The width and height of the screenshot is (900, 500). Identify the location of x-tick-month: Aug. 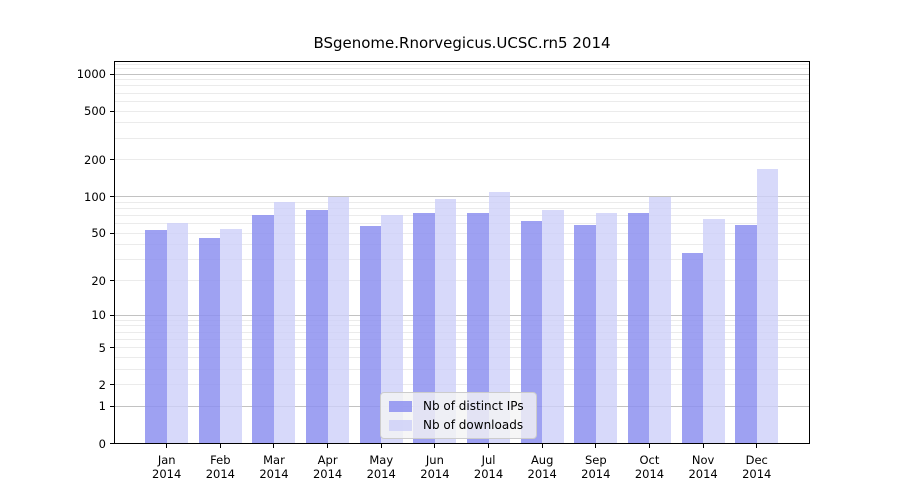
(542, 459).